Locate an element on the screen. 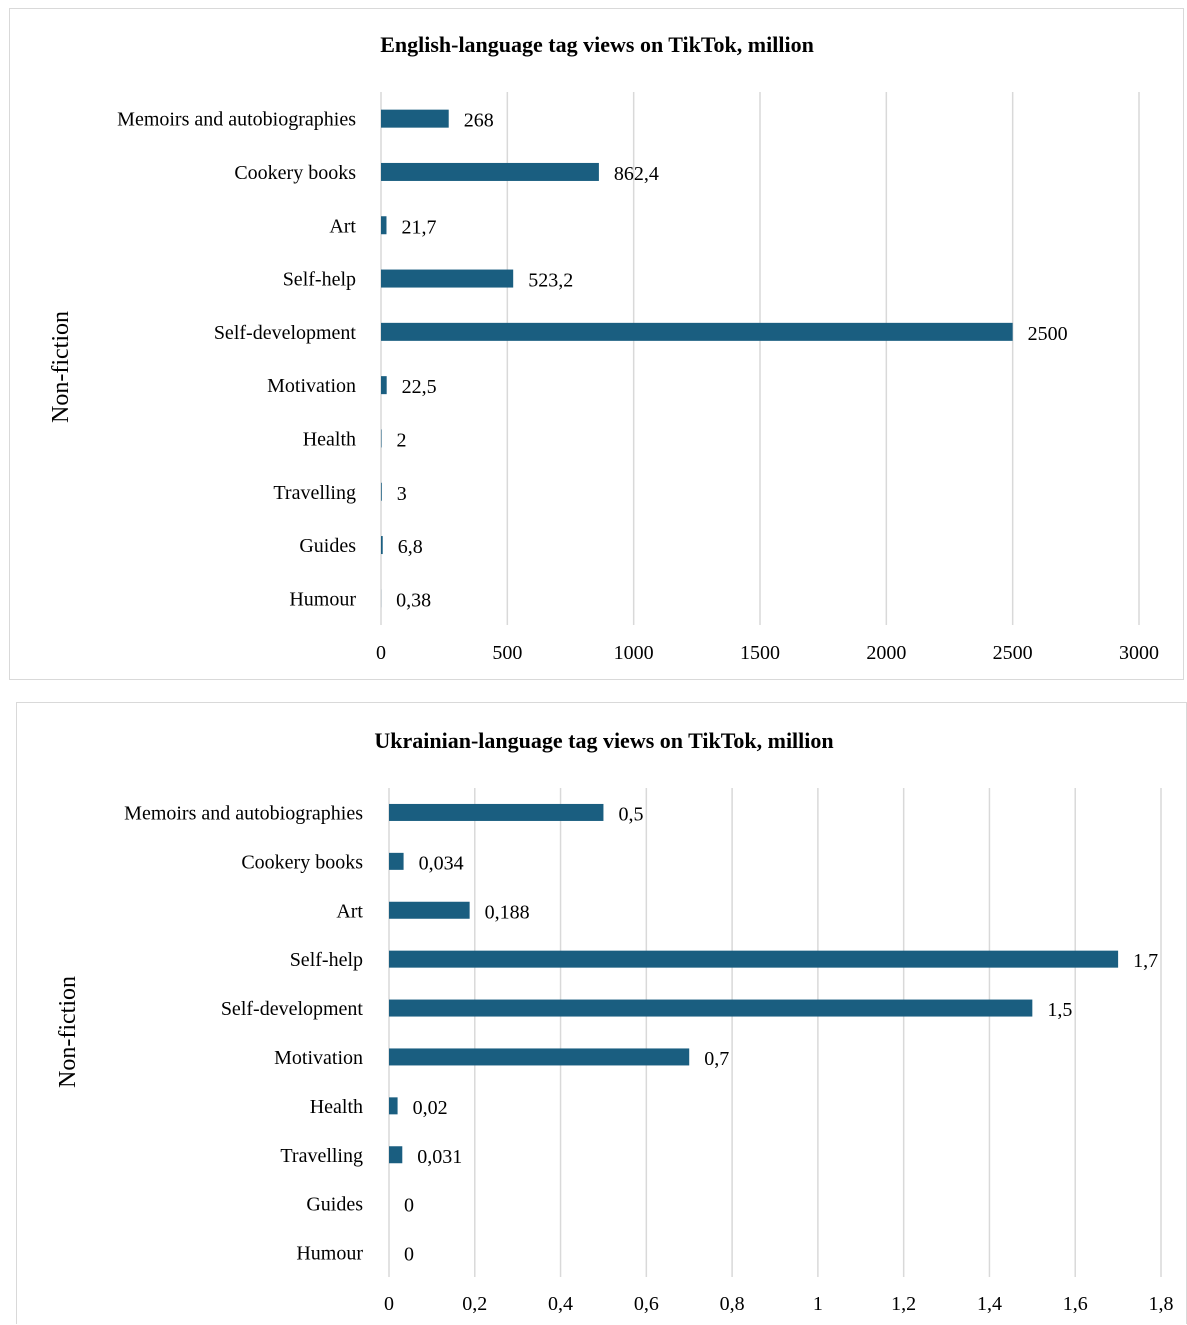 This screenshot has height=1325, width=1187. x-tick-label: 2500 is located at coordinates (1013, 653).